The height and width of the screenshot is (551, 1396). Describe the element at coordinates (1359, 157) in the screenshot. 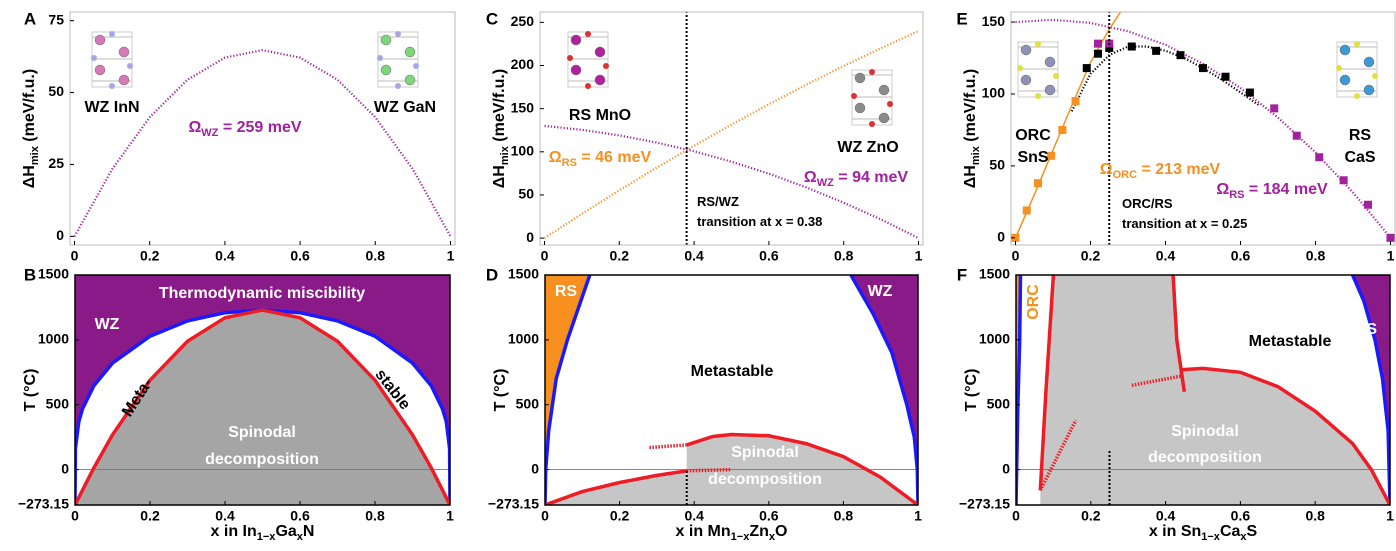

I see `annotation: CaS` at that location.